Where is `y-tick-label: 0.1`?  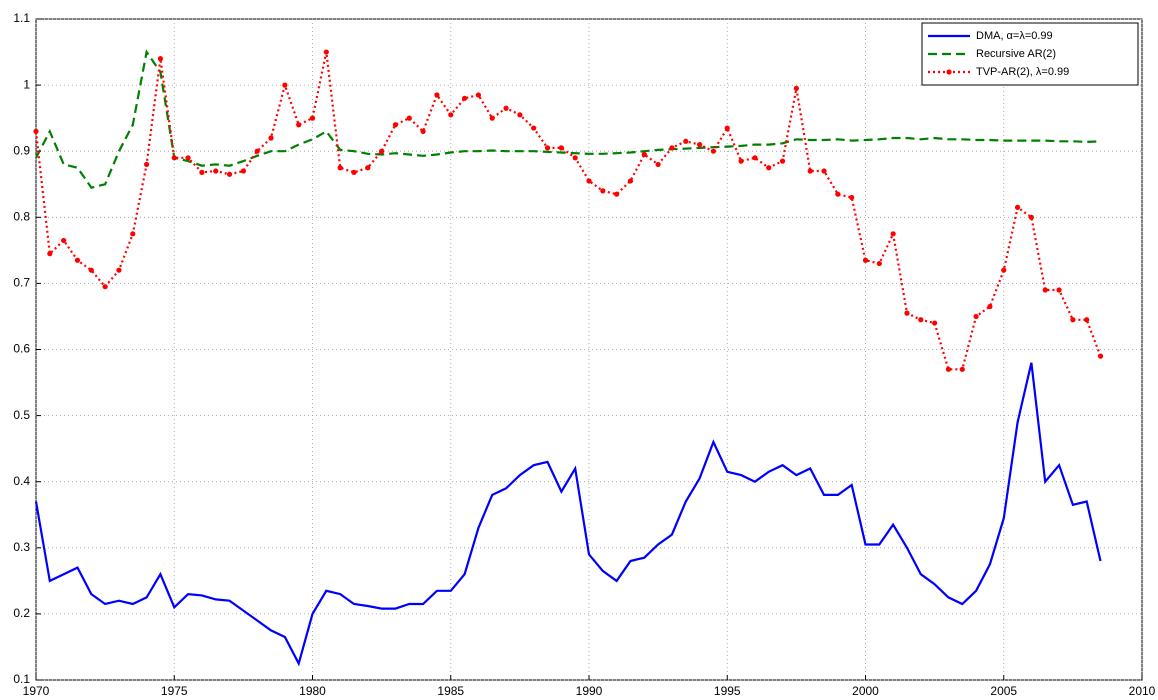
y-tick-label: 0.1 is located at coordinates (21, 679).